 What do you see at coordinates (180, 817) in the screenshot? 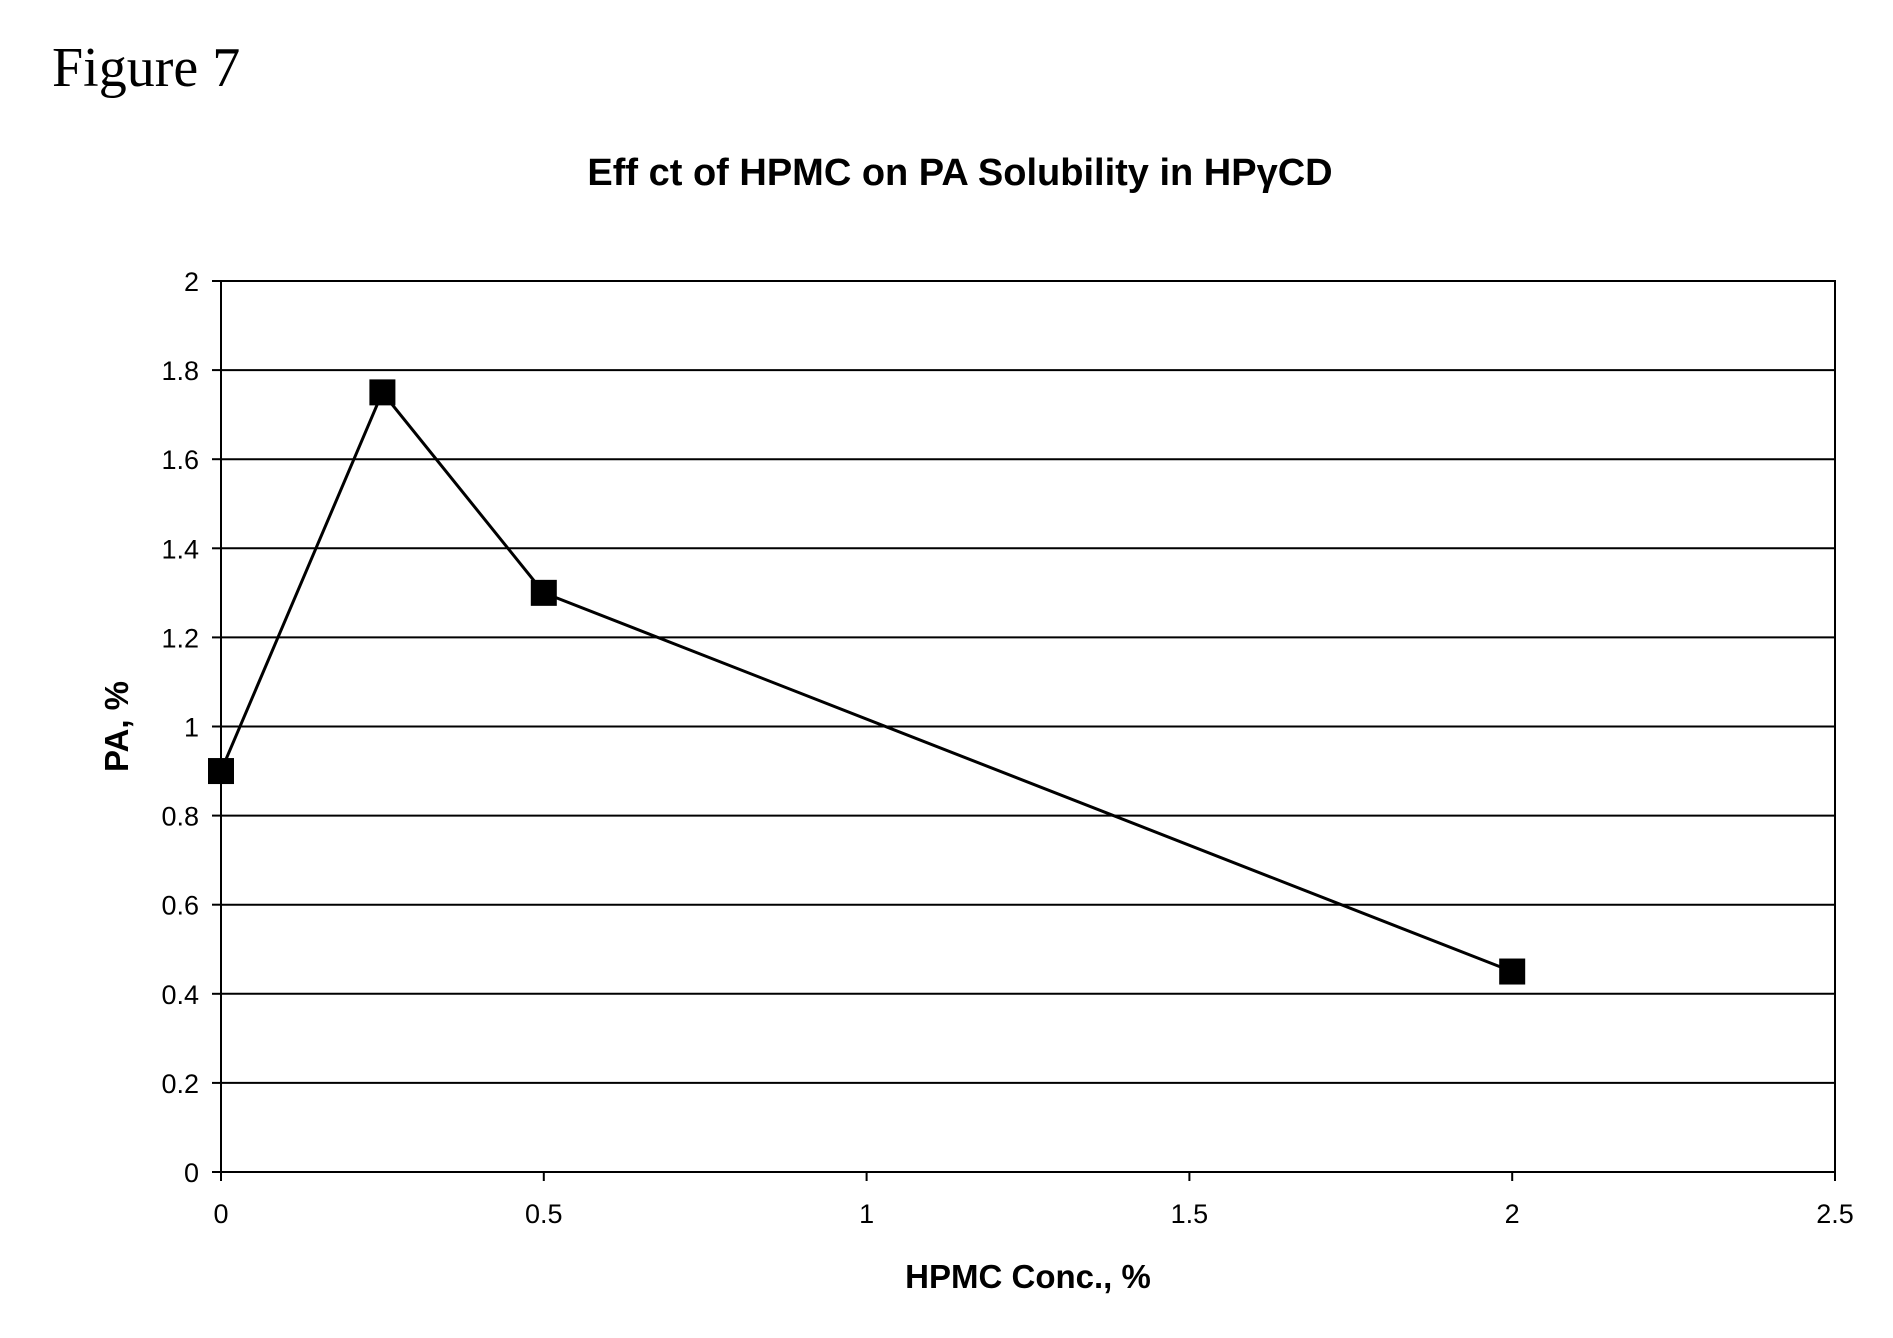
I see `y-tick-label: 0.8` at bounding box center [180, 817].